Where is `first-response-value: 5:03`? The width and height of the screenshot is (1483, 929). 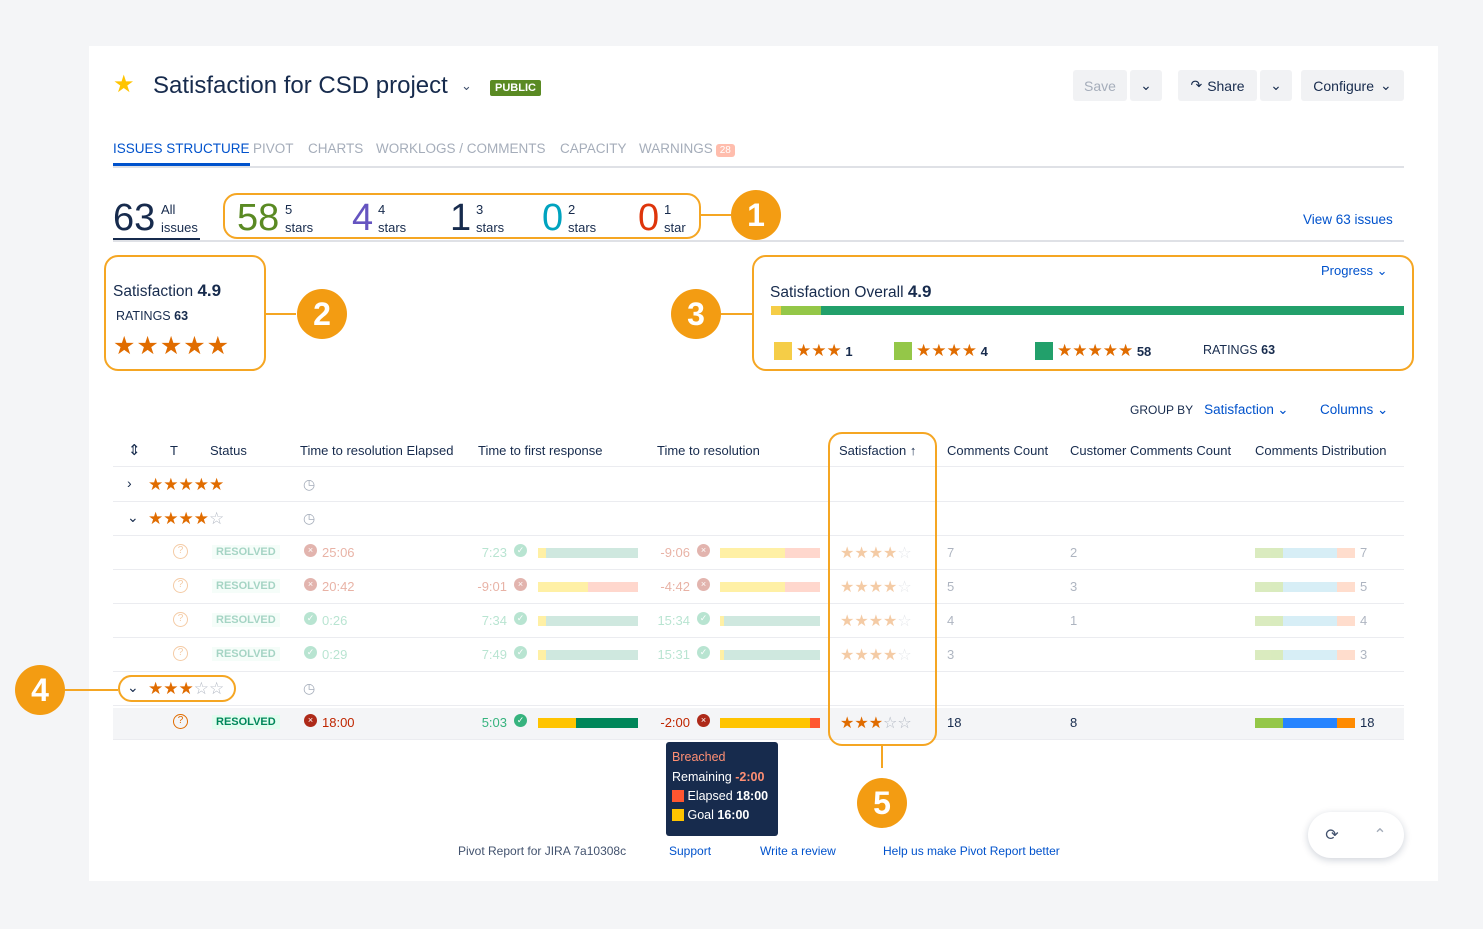 first-response-value: 5:03 is located at coordinates (494, 722).